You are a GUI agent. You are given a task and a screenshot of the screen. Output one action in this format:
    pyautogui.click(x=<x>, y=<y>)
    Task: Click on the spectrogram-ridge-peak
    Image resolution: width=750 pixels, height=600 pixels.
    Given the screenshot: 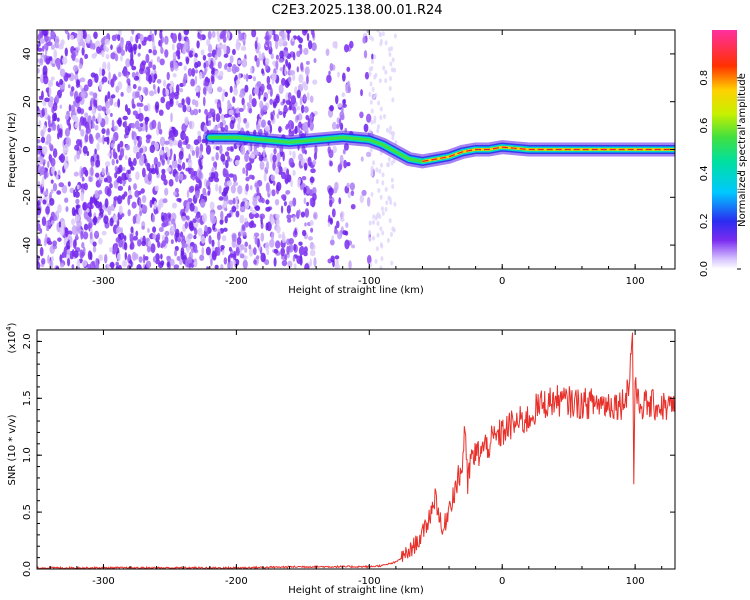 What is the action you would take?
    pyautogui.click(x=548, y=154)
    